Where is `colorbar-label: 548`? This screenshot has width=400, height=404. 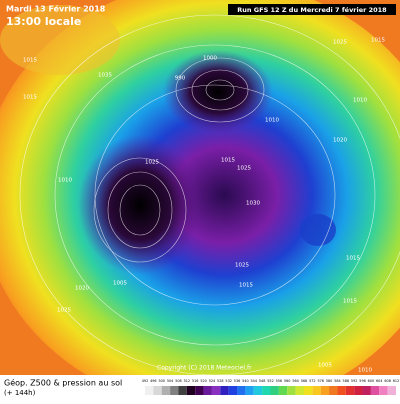 colorbar-label: 548 is located at coordinates (262, 381).